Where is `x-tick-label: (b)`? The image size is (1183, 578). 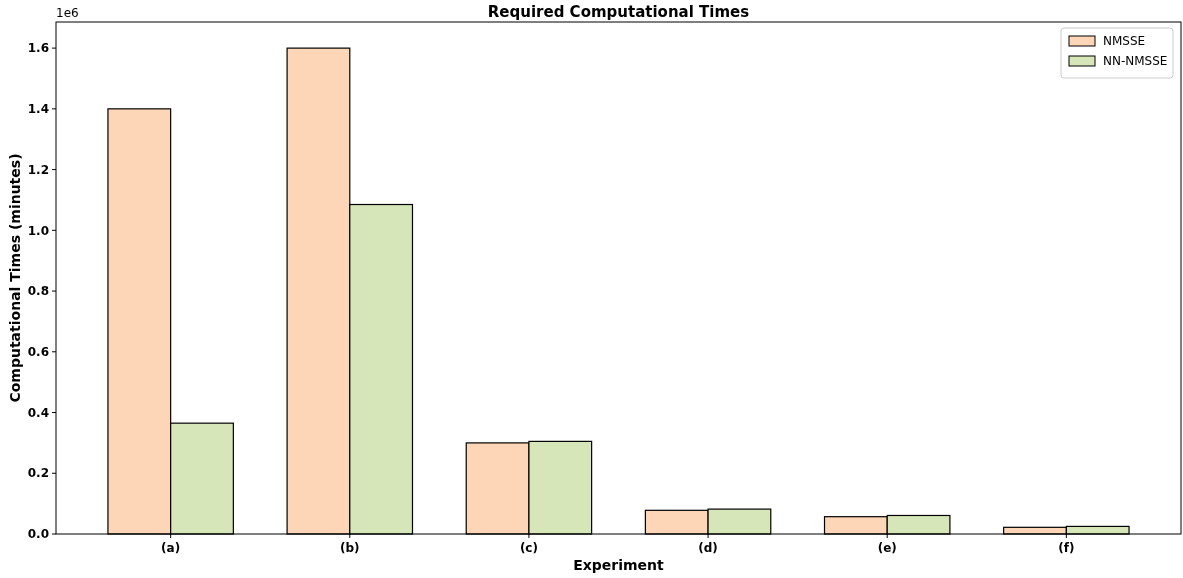 x-tick-label: (b) is located at coordinates (350, 548).